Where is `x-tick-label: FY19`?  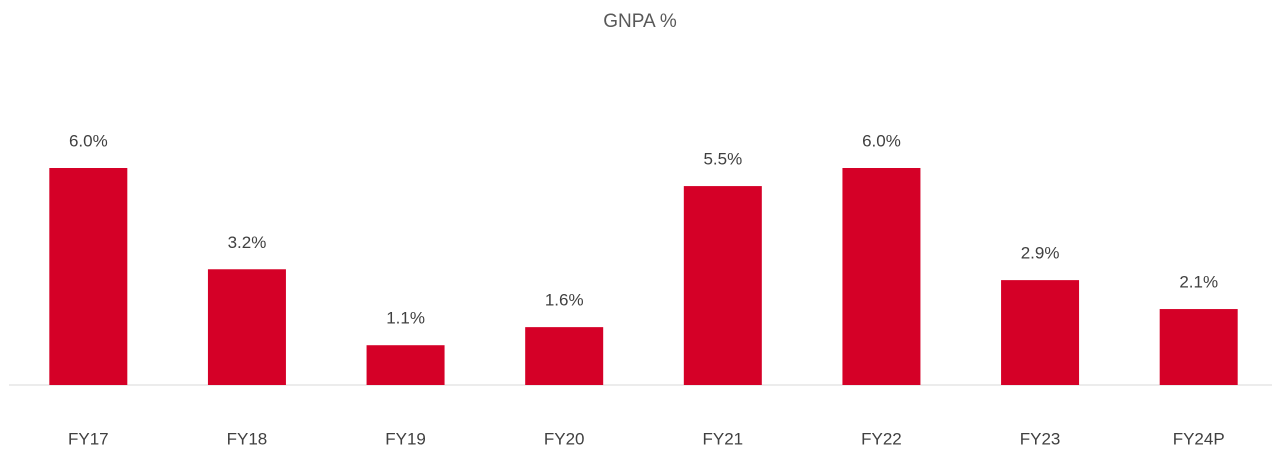
x-tick-label: FY19 is located at coordinates (405, 438).